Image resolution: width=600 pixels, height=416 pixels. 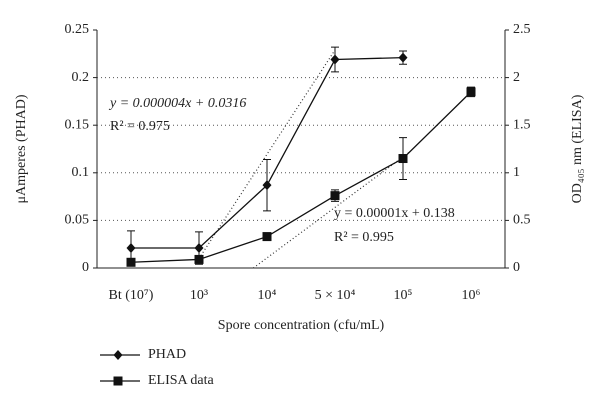 What do you see at coordinates (394, 213) in the screenshot?
I see `annotation: y = 0.00001x + 0.138` at bounding box center [394, 213].